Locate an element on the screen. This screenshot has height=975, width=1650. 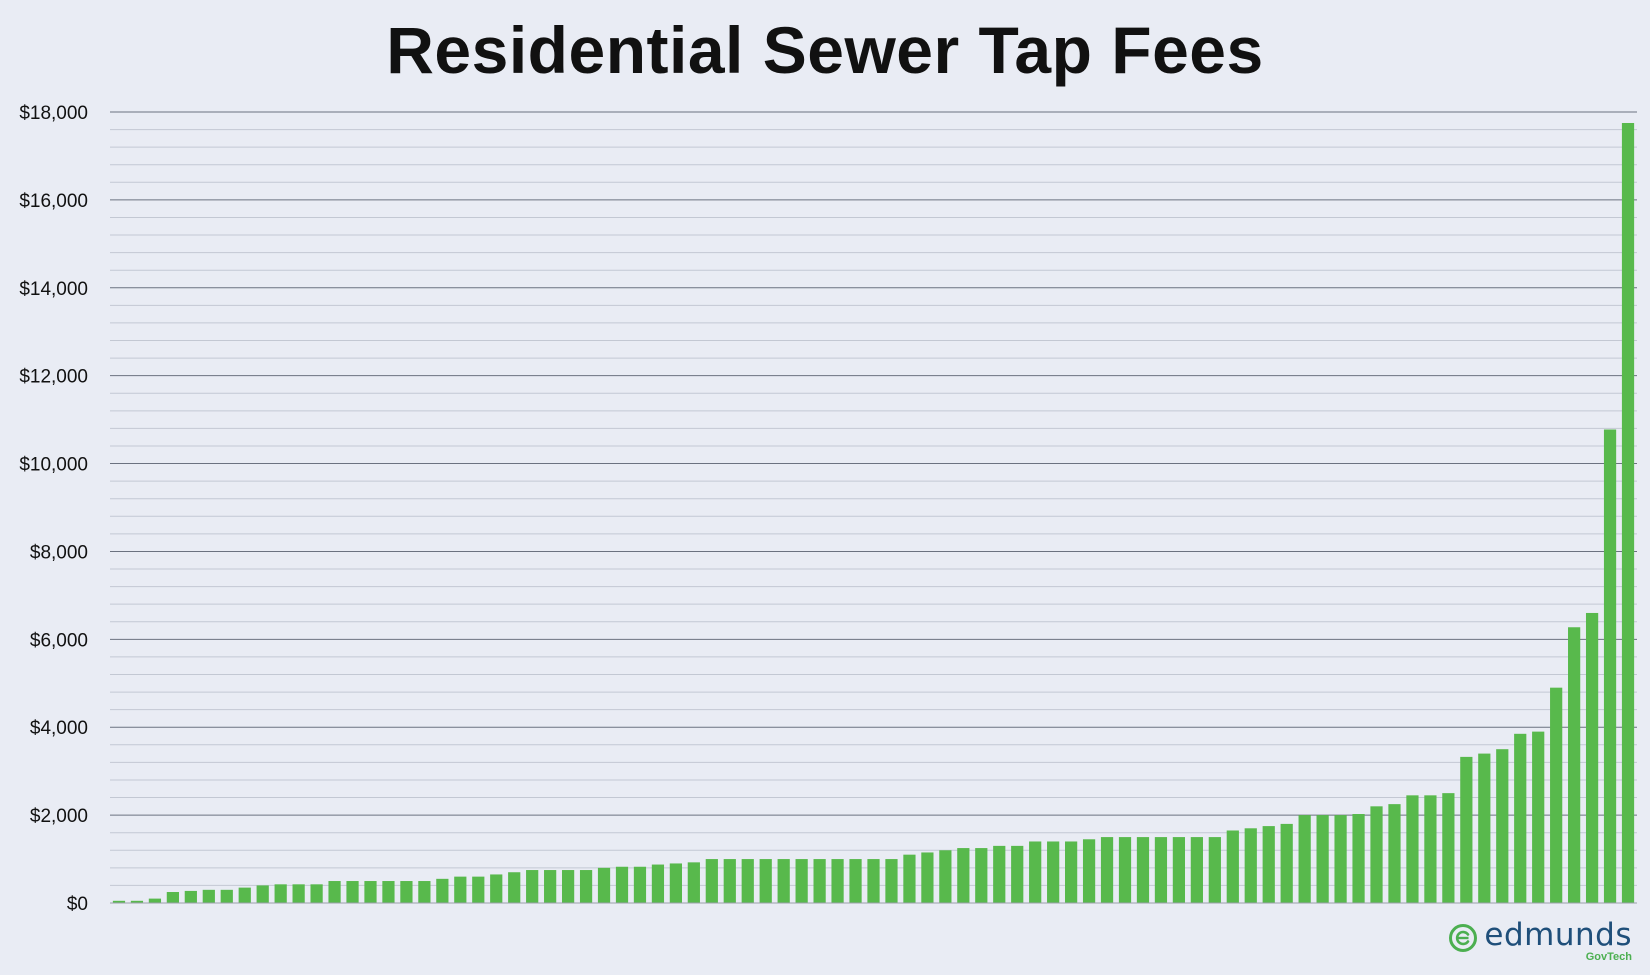
edmunds-govtech-logo: edmunds GovTech is located at coordinates (1540, 941).